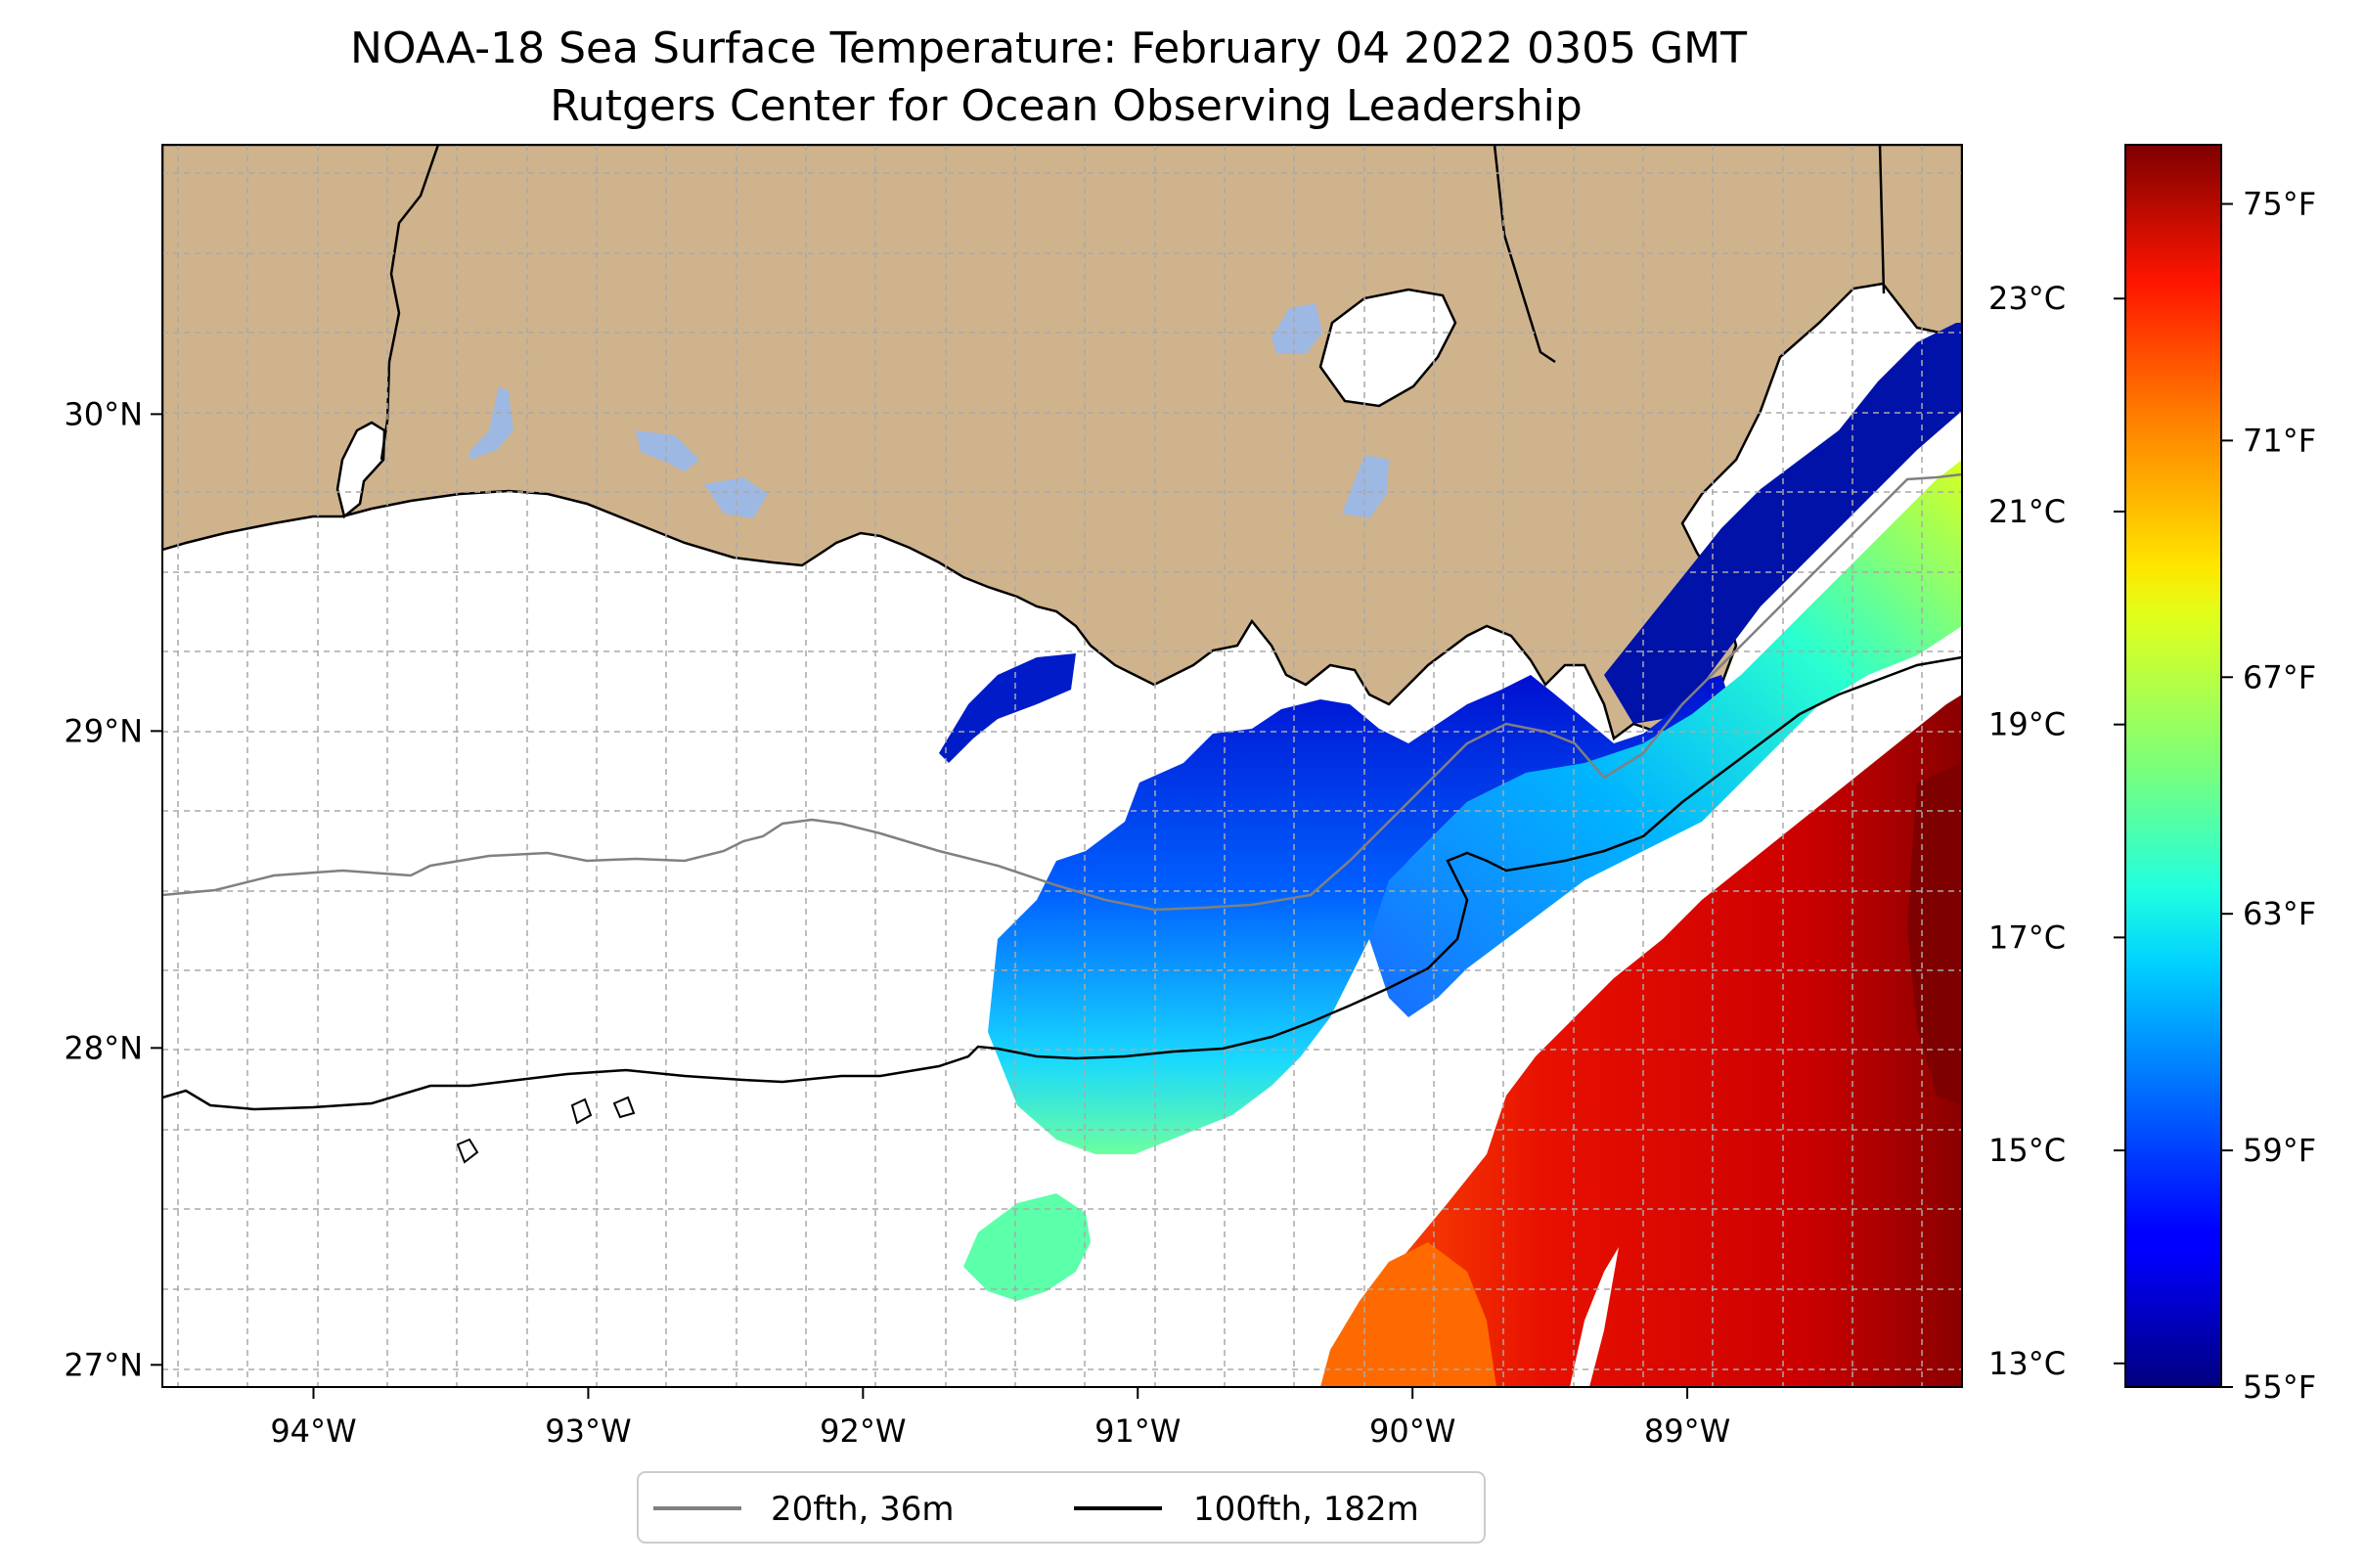 Image resolution: width=2365 pixels, height=1568 pixels. What do you see at coordinates (2279, 913) in the screenshot?
I see `colorbar-f-tick-label: 63°F` at bounding box center [2279, 913].